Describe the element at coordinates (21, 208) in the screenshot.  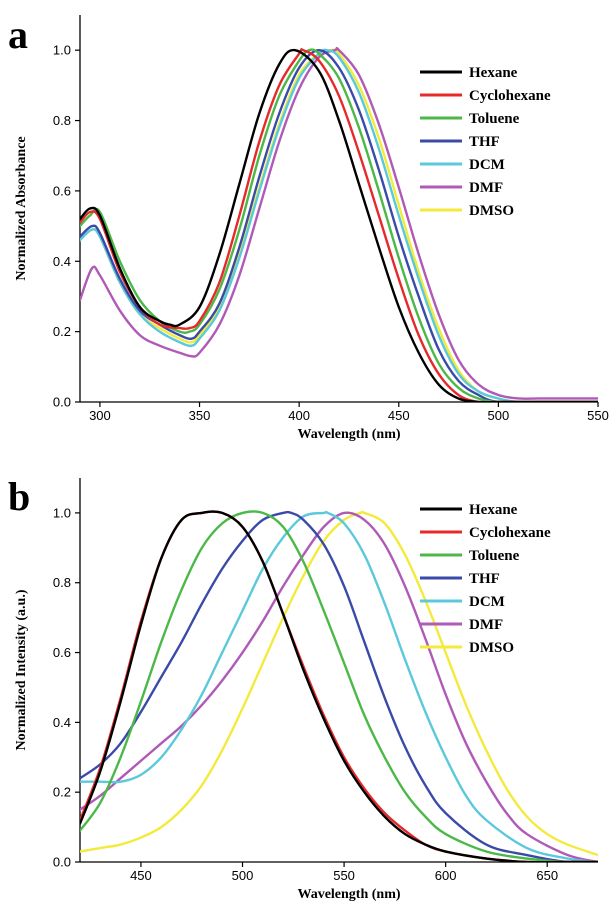
I see `y-axis-title: Normalized Absorbance` at that location.